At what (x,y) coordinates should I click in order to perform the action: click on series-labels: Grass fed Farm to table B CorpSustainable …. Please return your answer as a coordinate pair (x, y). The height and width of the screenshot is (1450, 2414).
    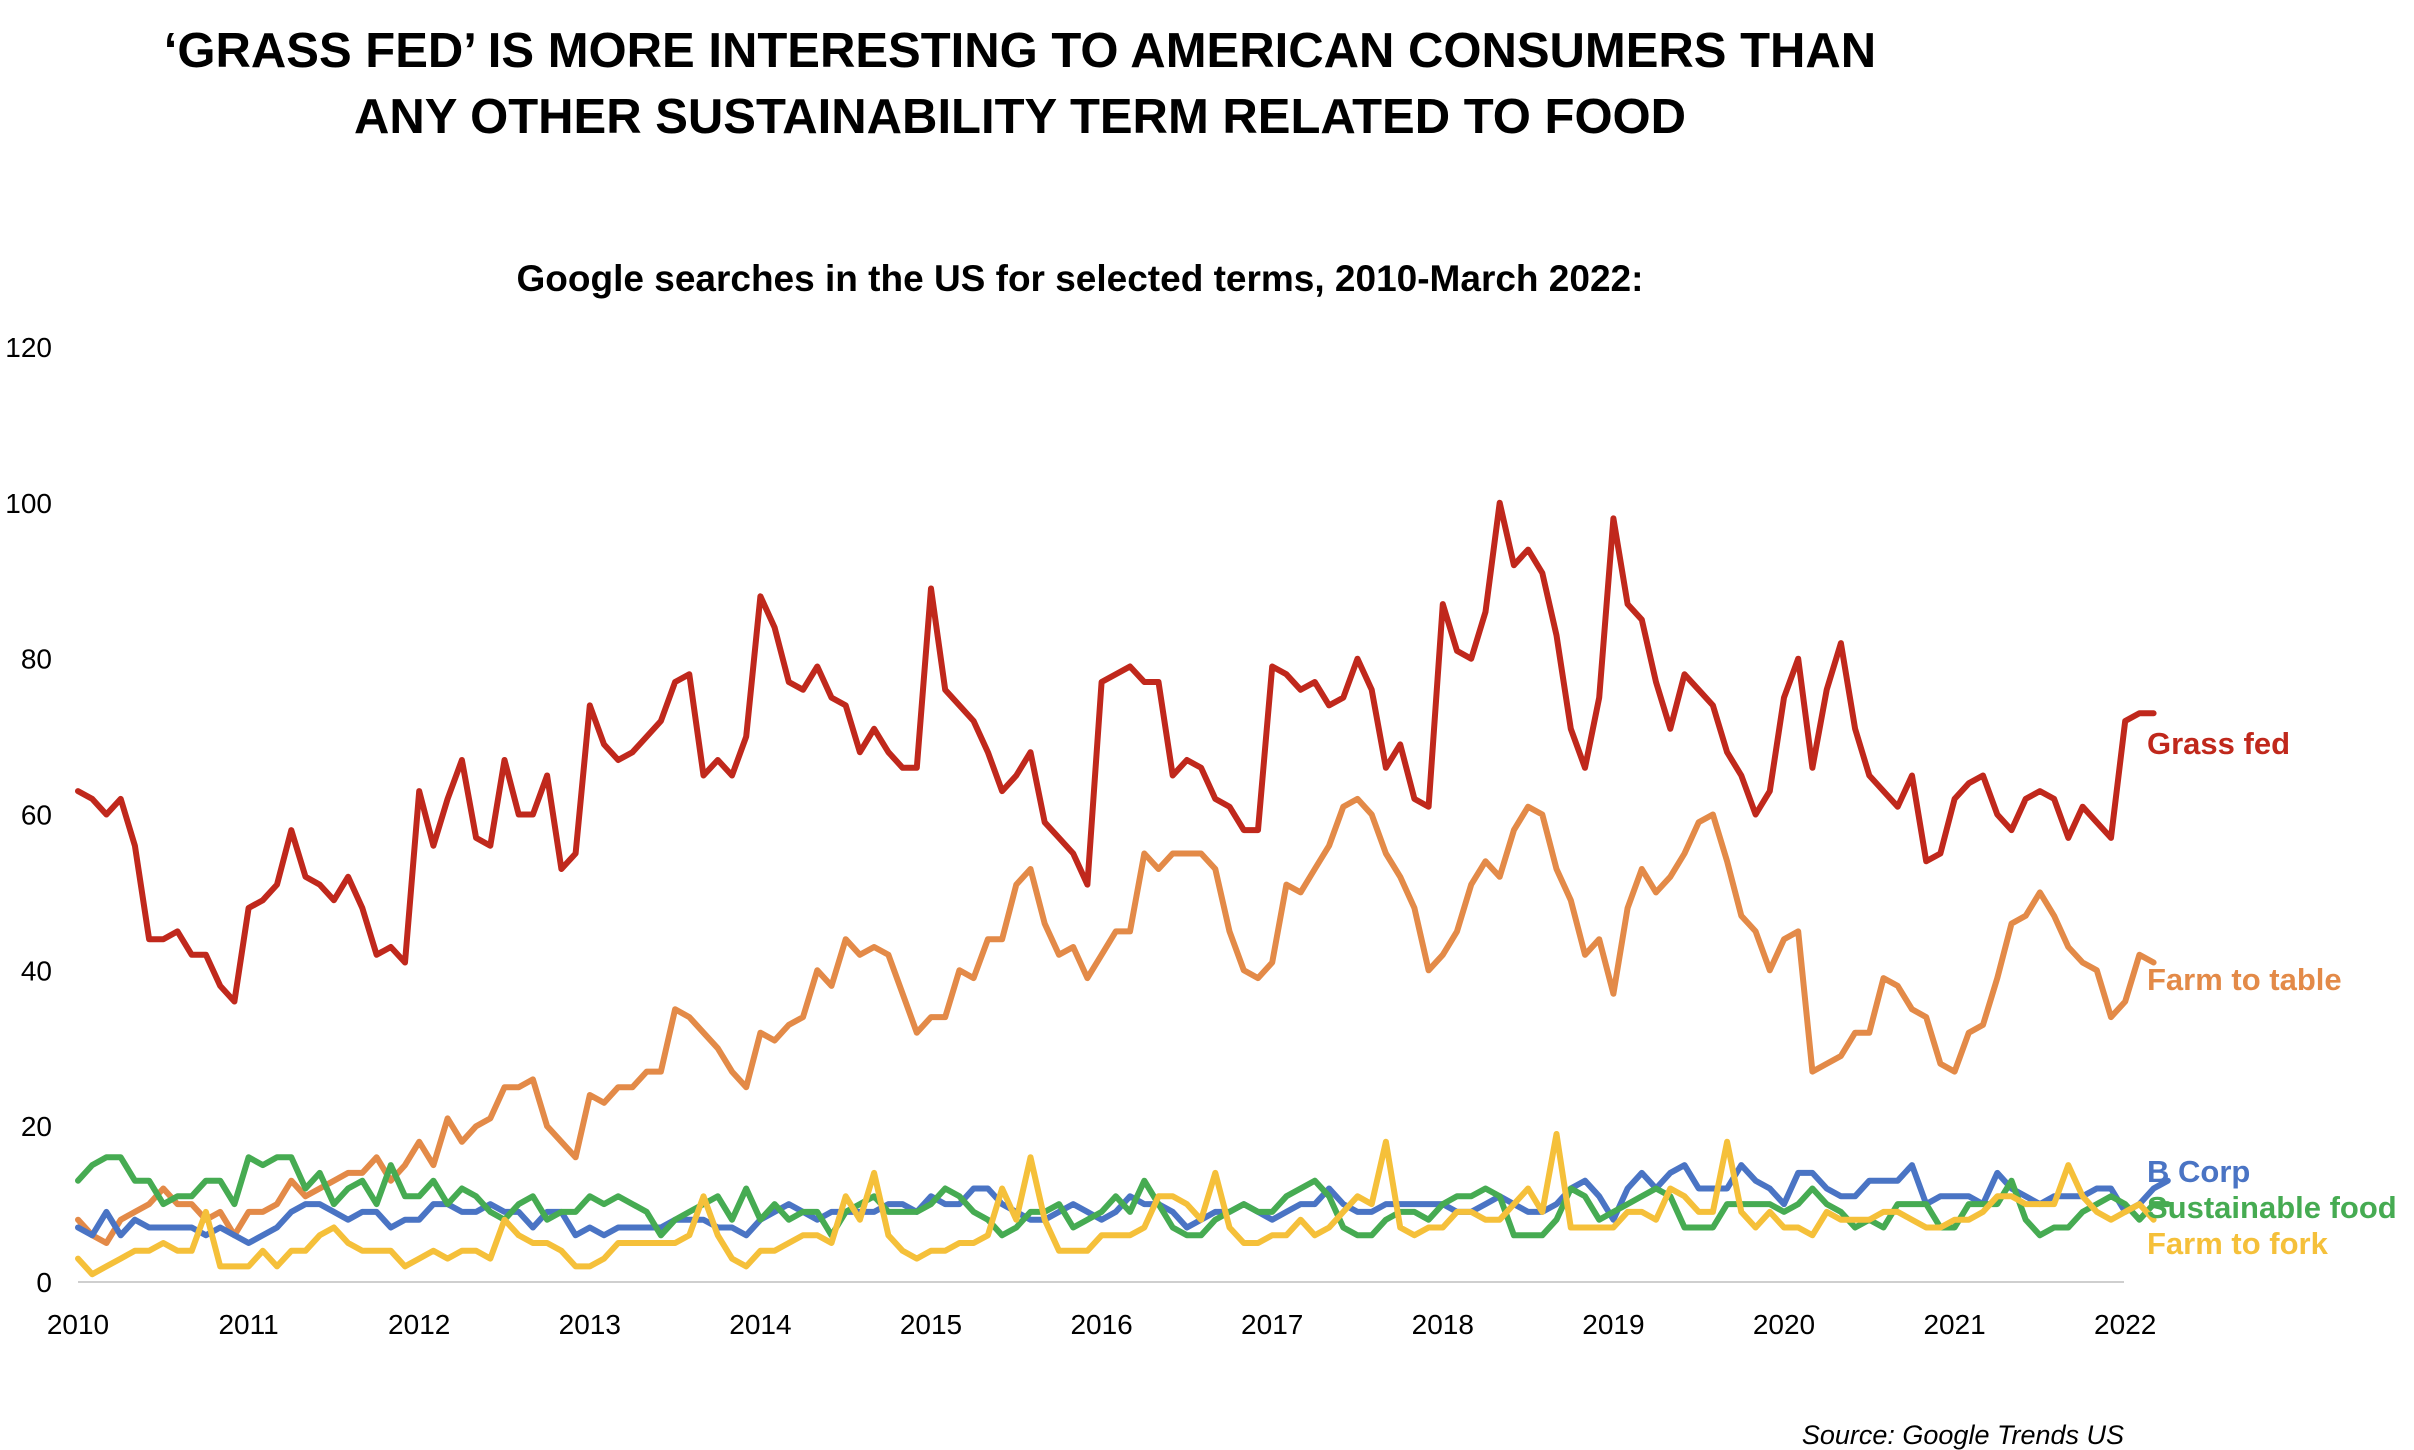
    Looking at the image, I should click on (2272, 993).